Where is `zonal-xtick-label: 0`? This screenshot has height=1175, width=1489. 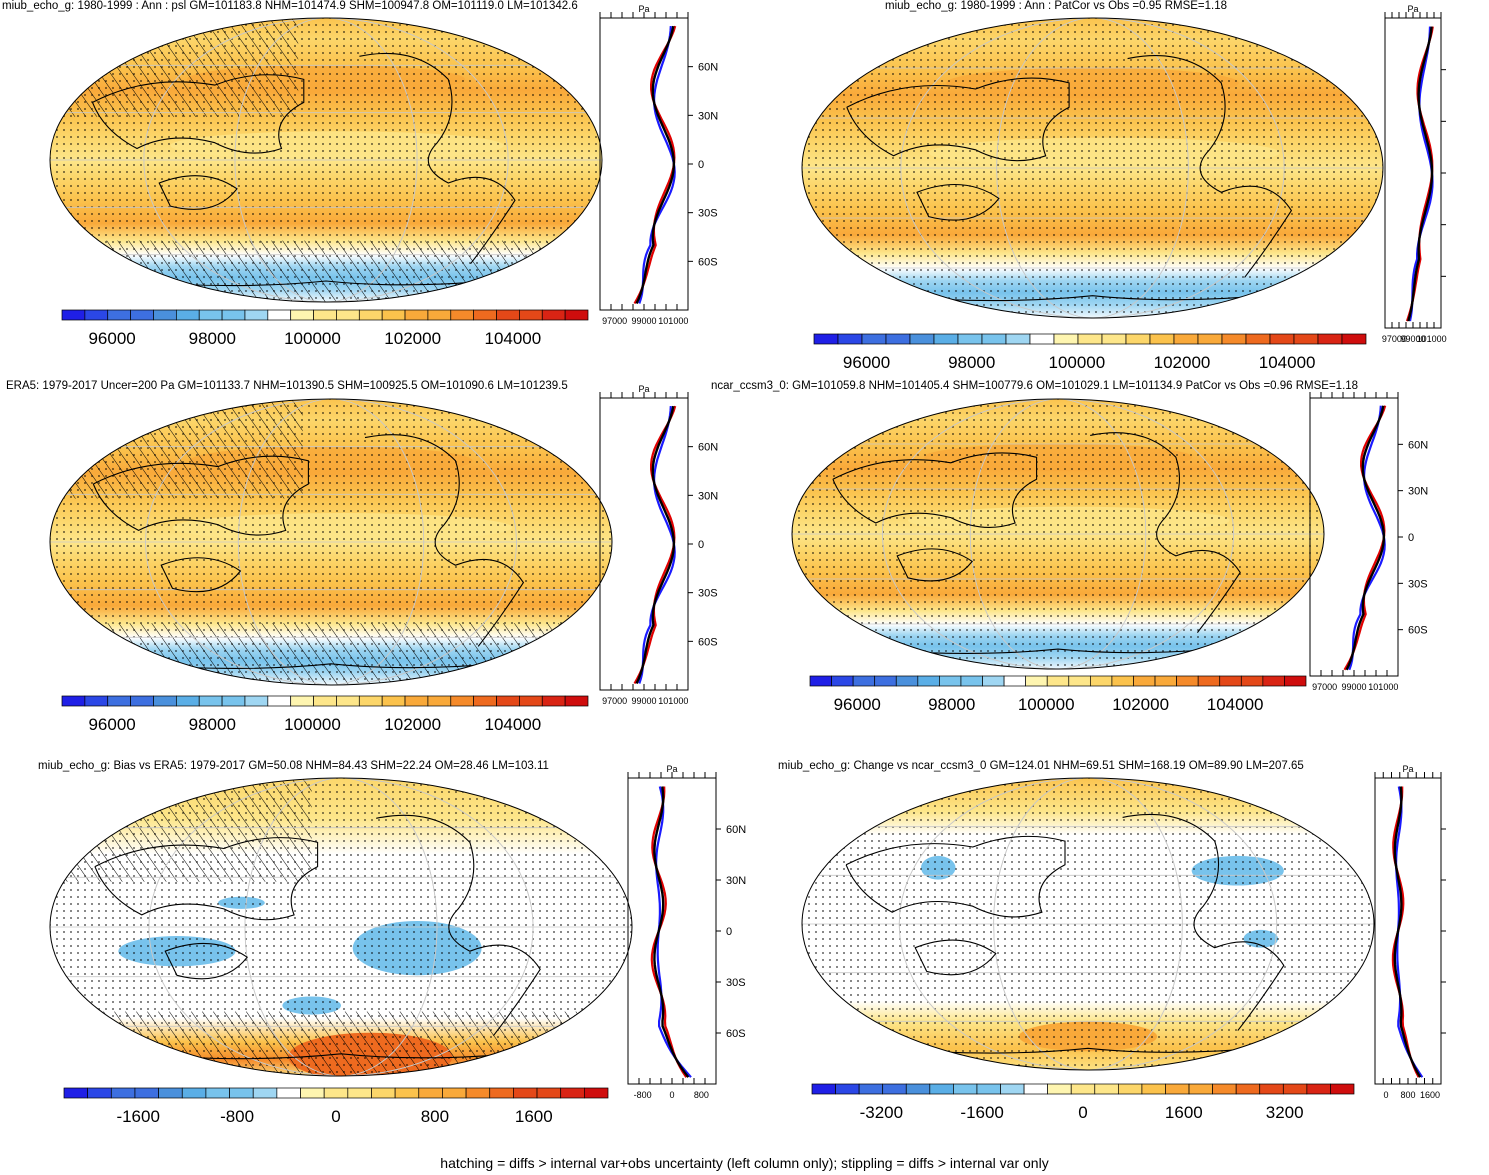 zonal-xtick-label: 0 is located at coordinates (671, 1095).